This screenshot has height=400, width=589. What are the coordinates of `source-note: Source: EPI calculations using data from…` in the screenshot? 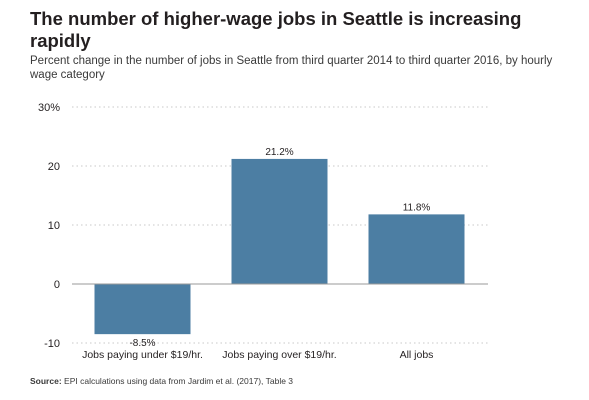 It's located at (161, 381).